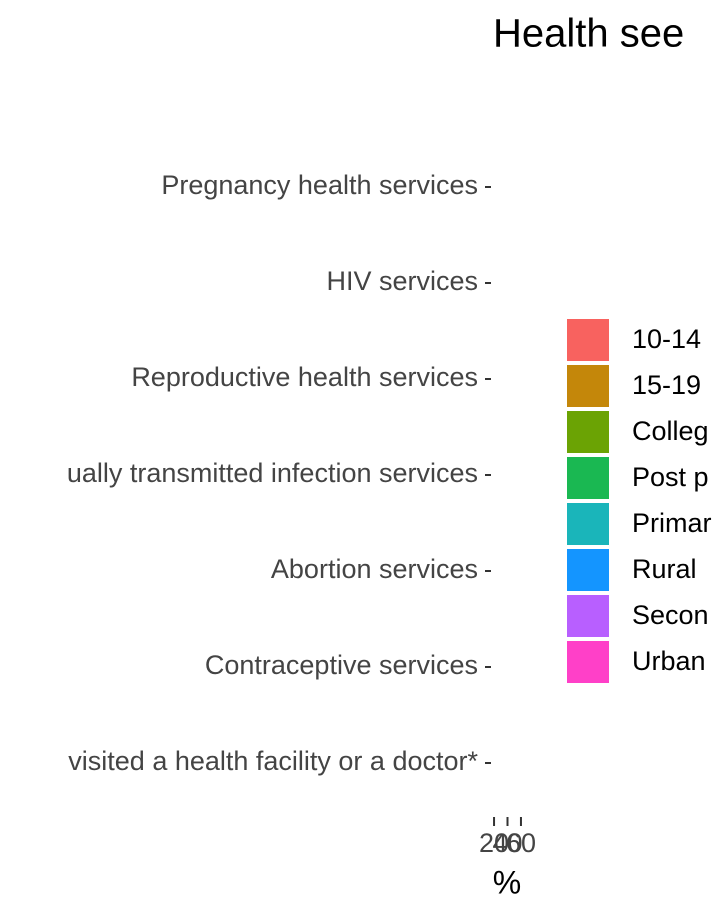  Describe the element at coordinates (666, 385) in the screenshot. I see `legend-label: 15-19` at that location.